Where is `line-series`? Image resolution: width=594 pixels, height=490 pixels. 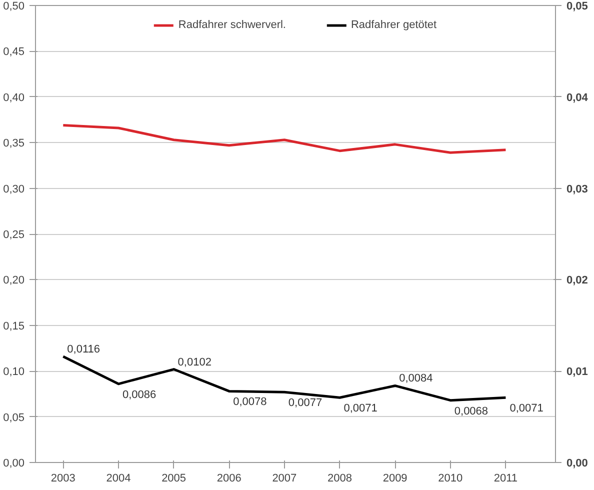
line-series is located at coordinates (284, 139).